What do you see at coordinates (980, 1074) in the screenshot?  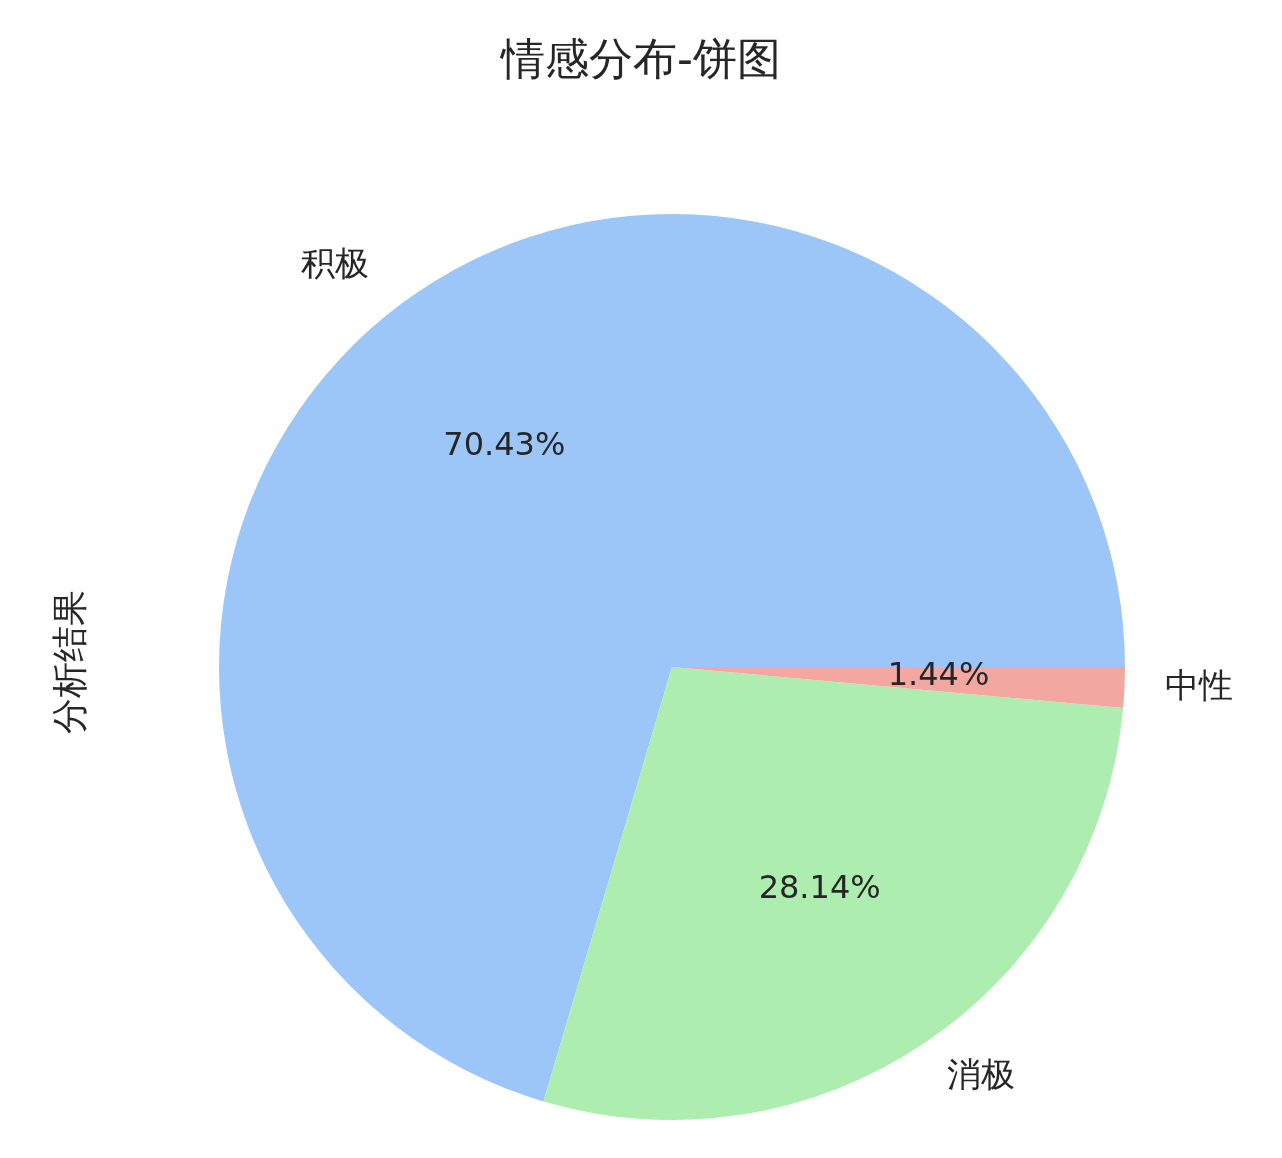 I see `slice-label: 消极` at bounding box center [980, 1074].